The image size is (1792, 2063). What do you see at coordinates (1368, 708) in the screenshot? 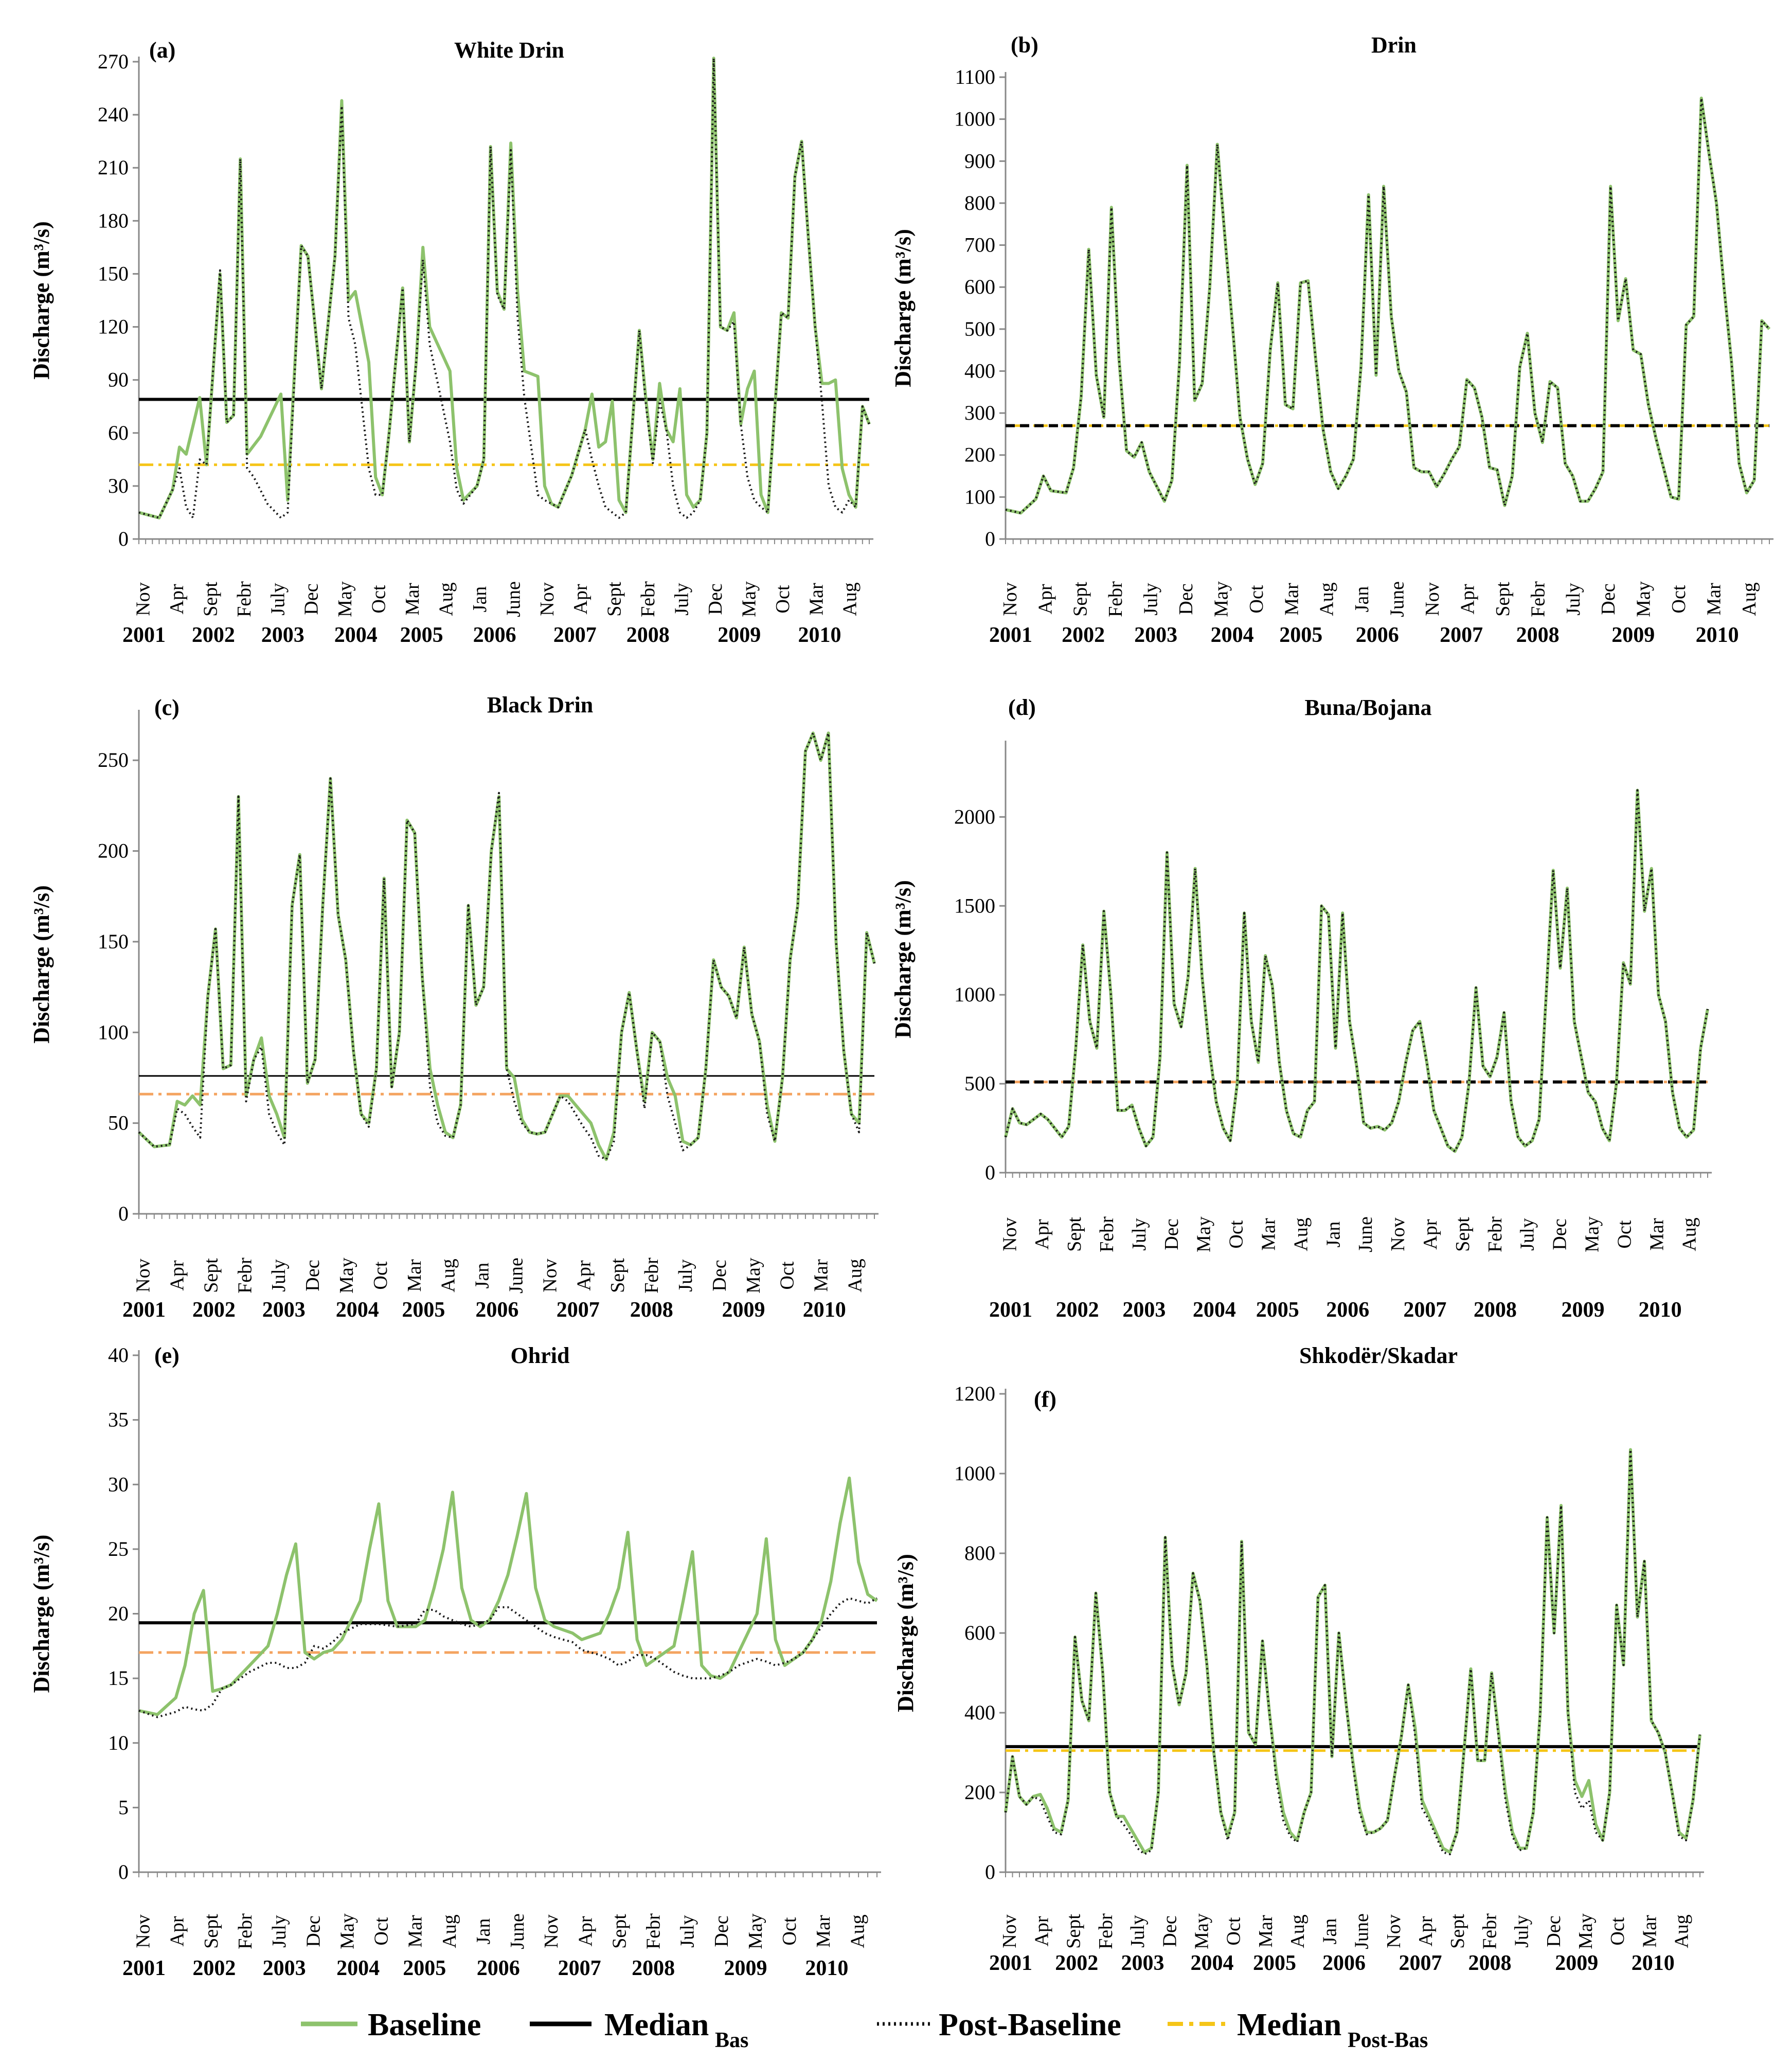
I see `chart-title: Buna/Bojana` at bounding box center [1368, 708].